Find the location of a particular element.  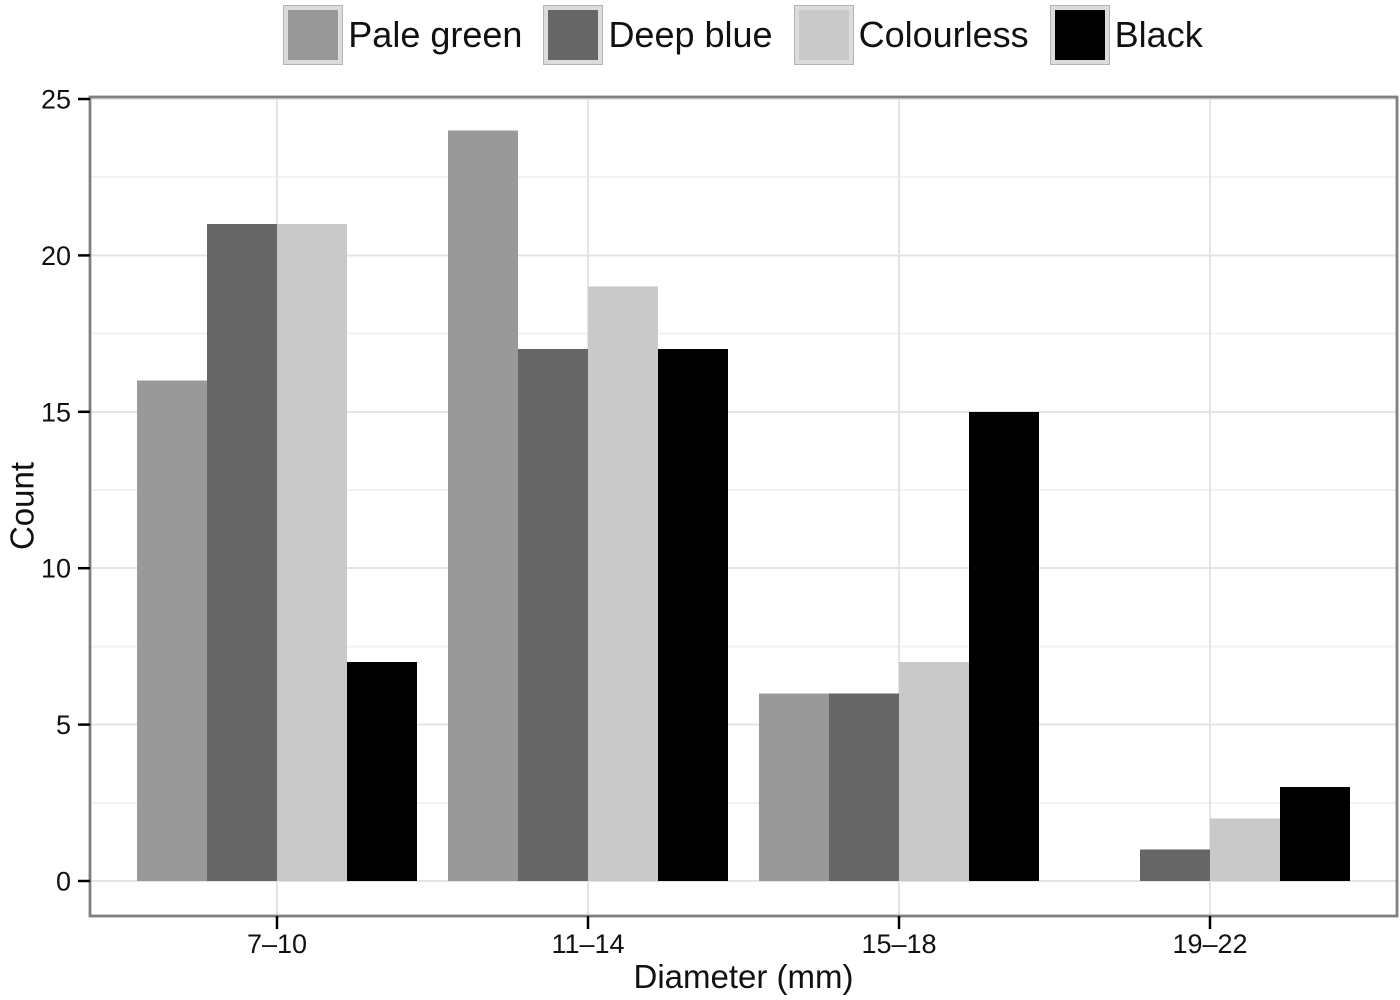

legend-swatch-pale-green is located at coordinates (313, 35).